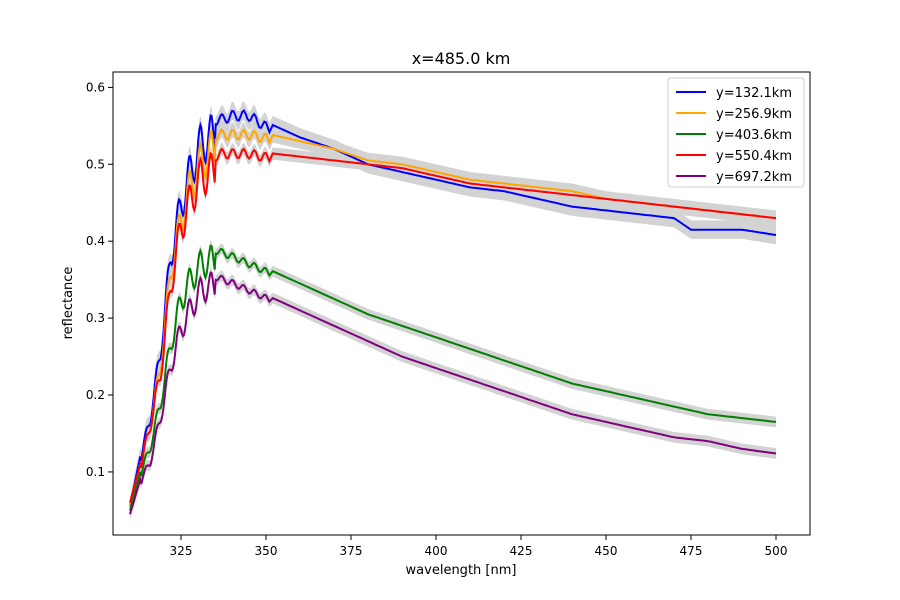  I want to click on y-tick-label: 0.4, so click(95, 241).